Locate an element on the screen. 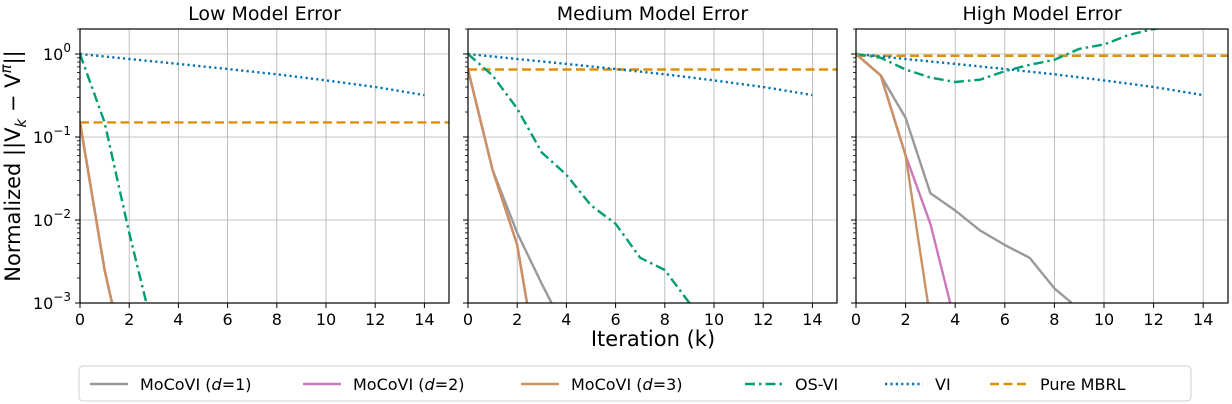 The image size is (1232, 404). legend-entry-mocovi-d-3: MoCoVI (d=3) is located at coordinates (602, 384).